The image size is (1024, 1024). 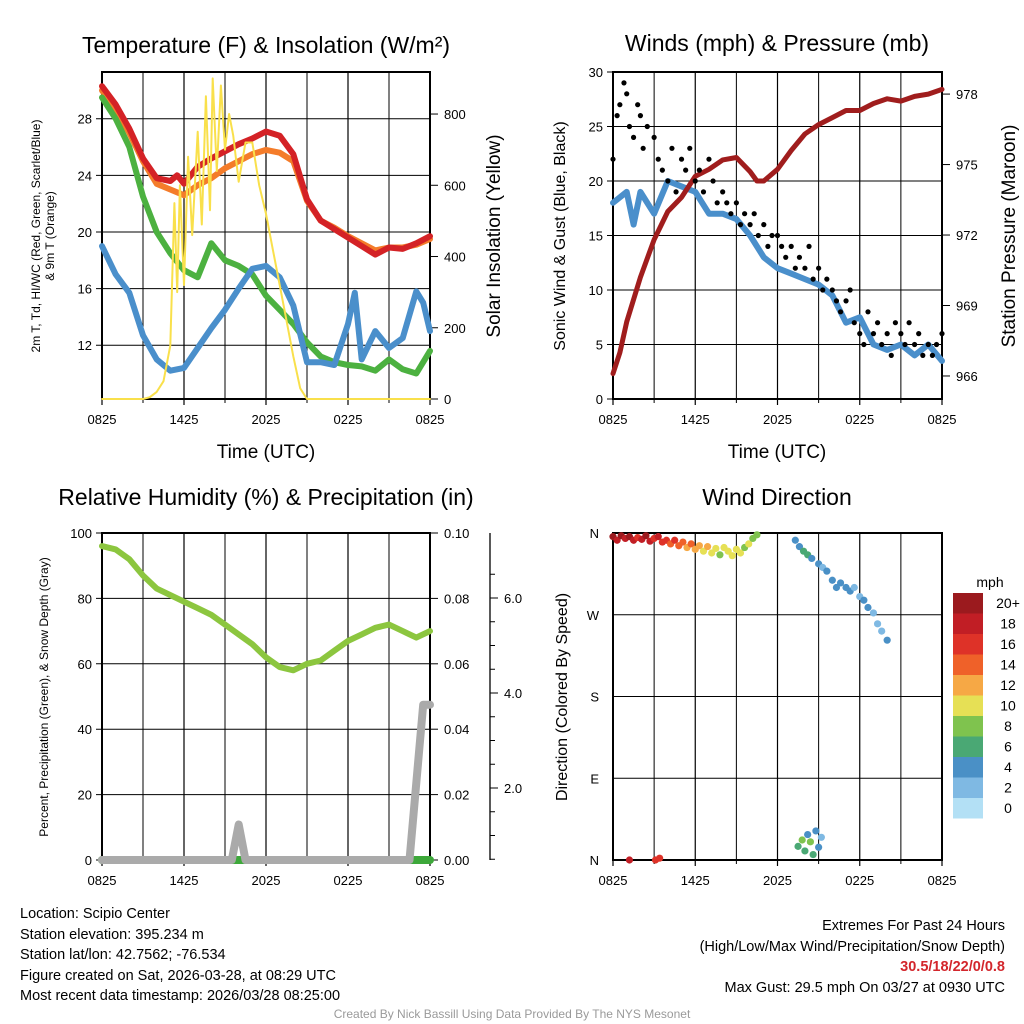 What do you see at coordinates (1008, 767) in the screenshot?
I see `legend-label: 4` at bounding box center [1008, 767].